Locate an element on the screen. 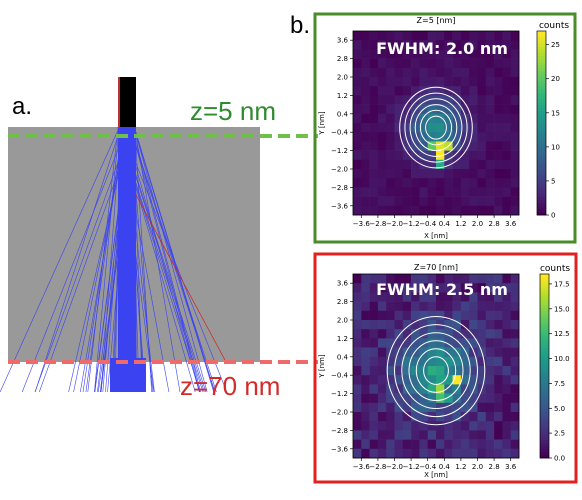 The image size is (582, 500). y-tick-label: 3.6 is located at coordinates (343, 41).